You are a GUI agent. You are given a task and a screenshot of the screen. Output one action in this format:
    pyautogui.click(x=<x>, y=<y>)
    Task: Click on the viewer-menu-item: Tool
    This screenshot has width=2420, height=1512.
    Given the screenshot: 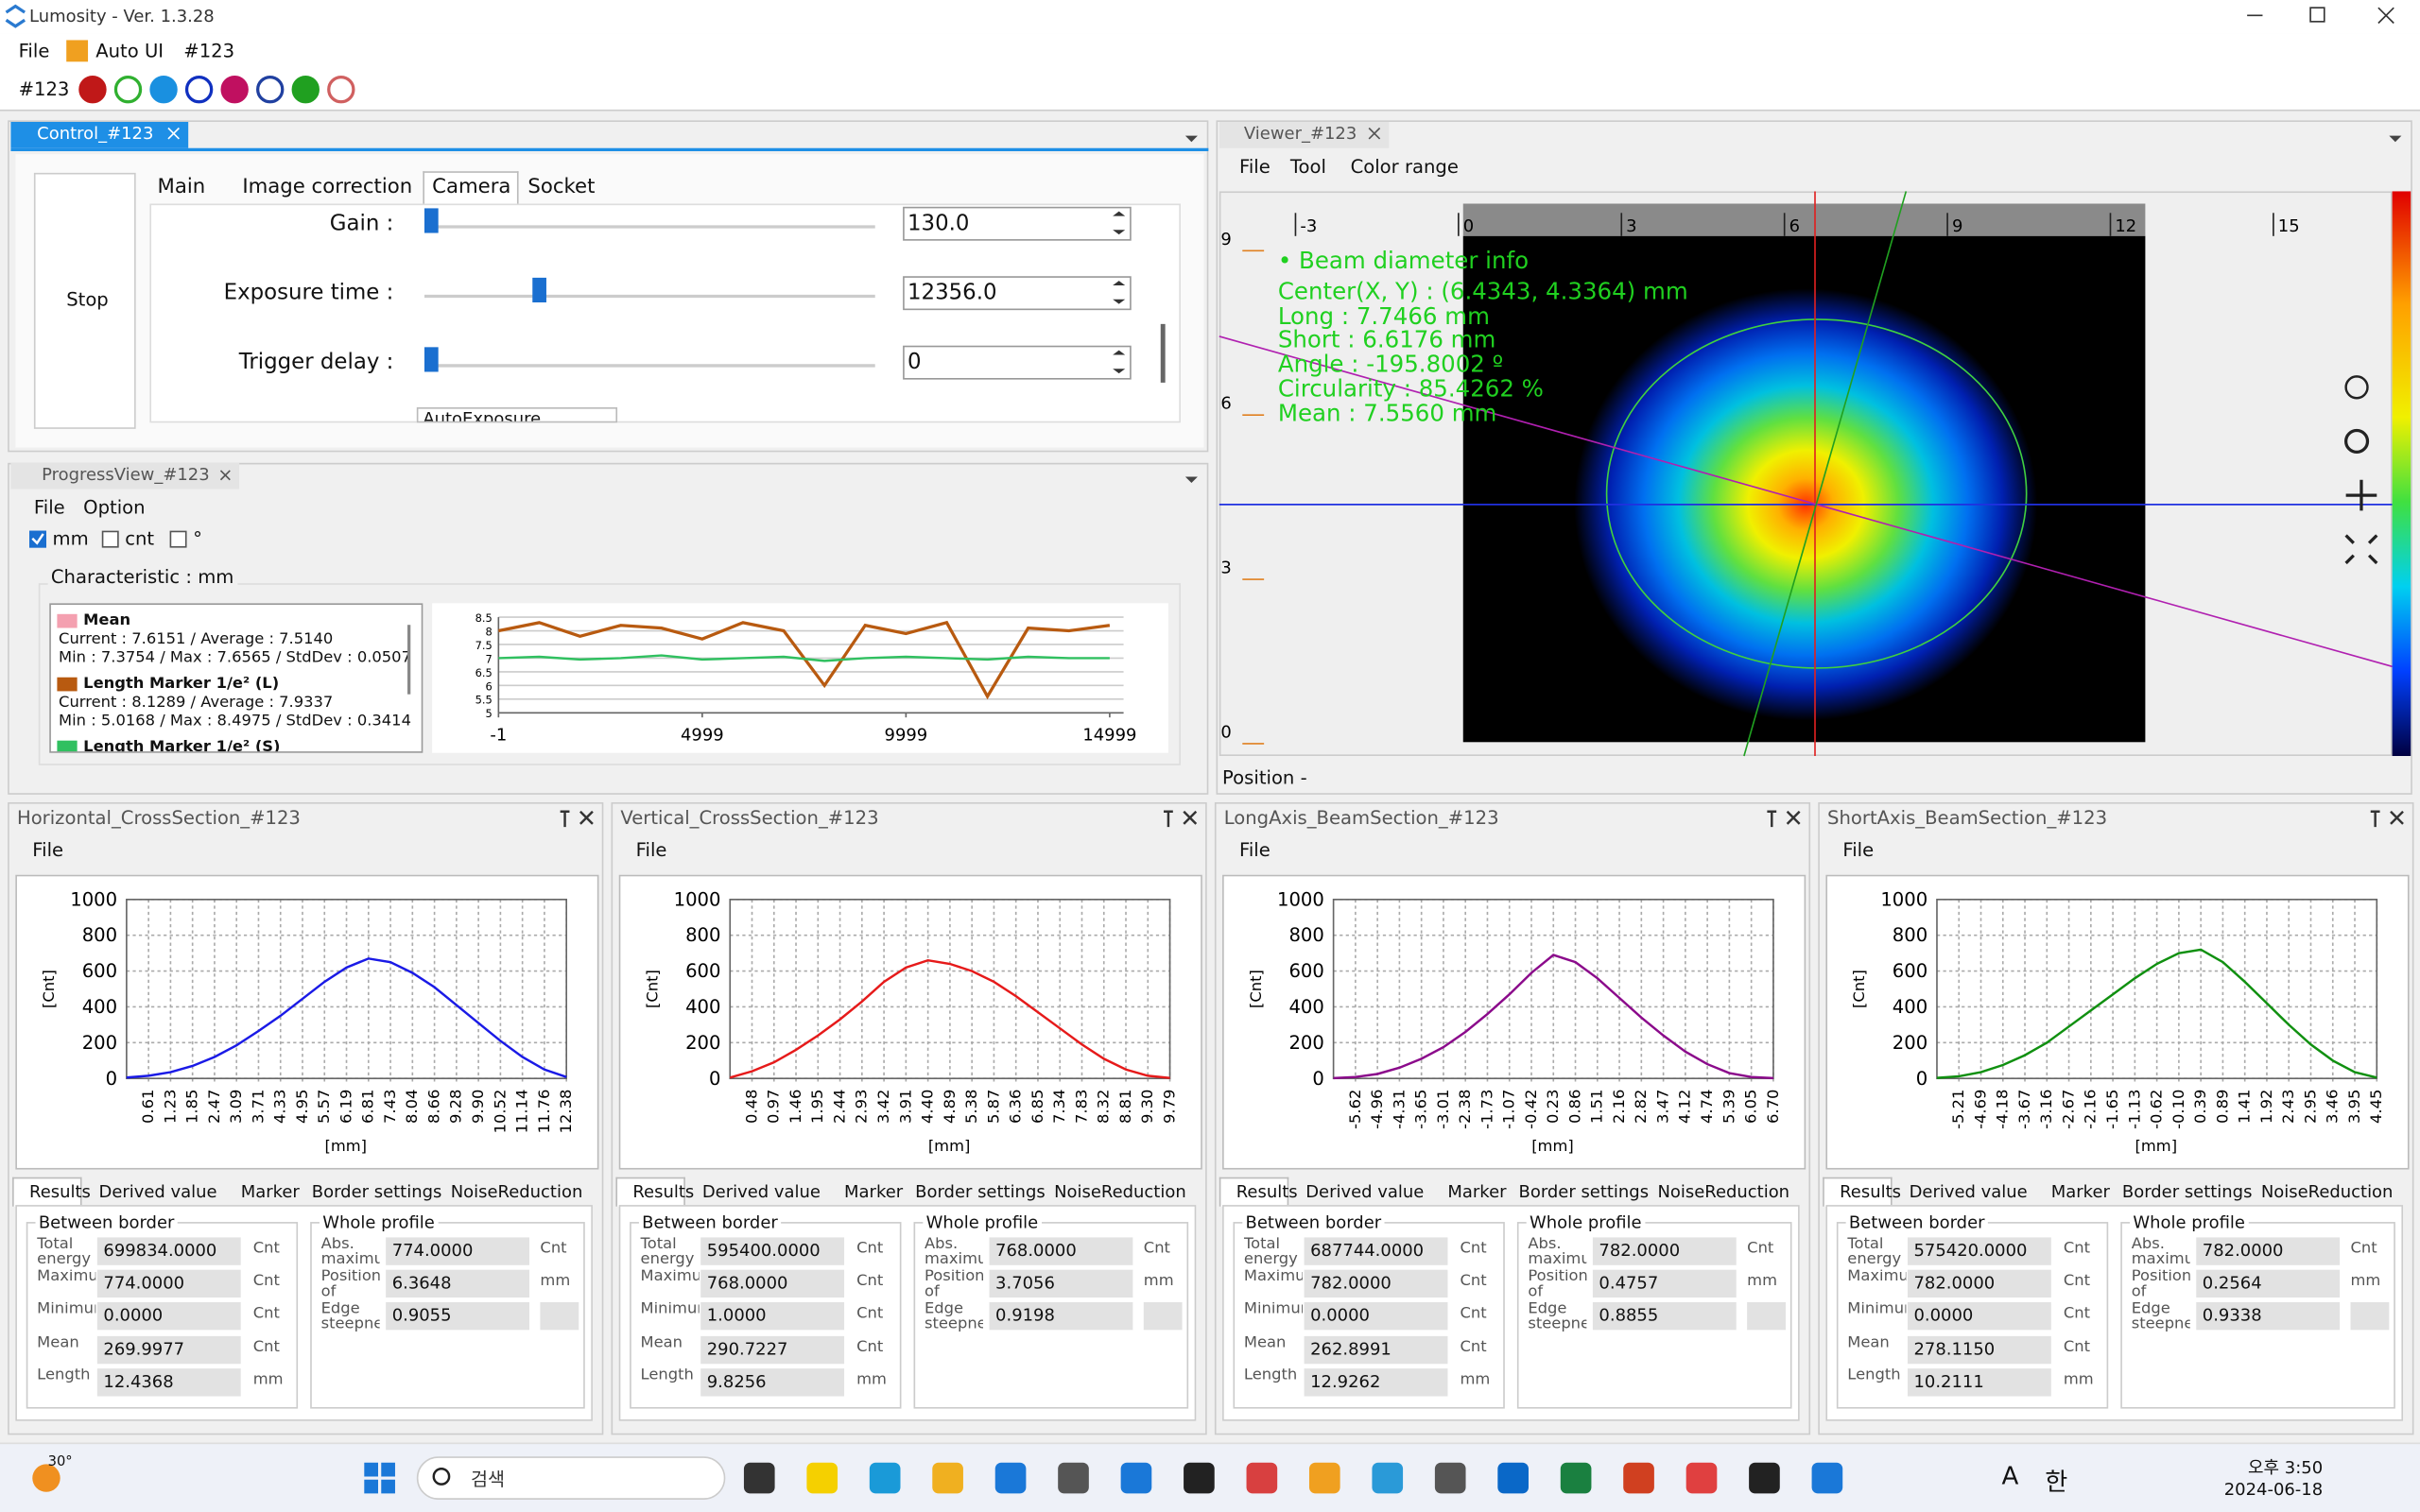 What is the action you would take?
    pyautogui.click(x=1307, y=166)
    